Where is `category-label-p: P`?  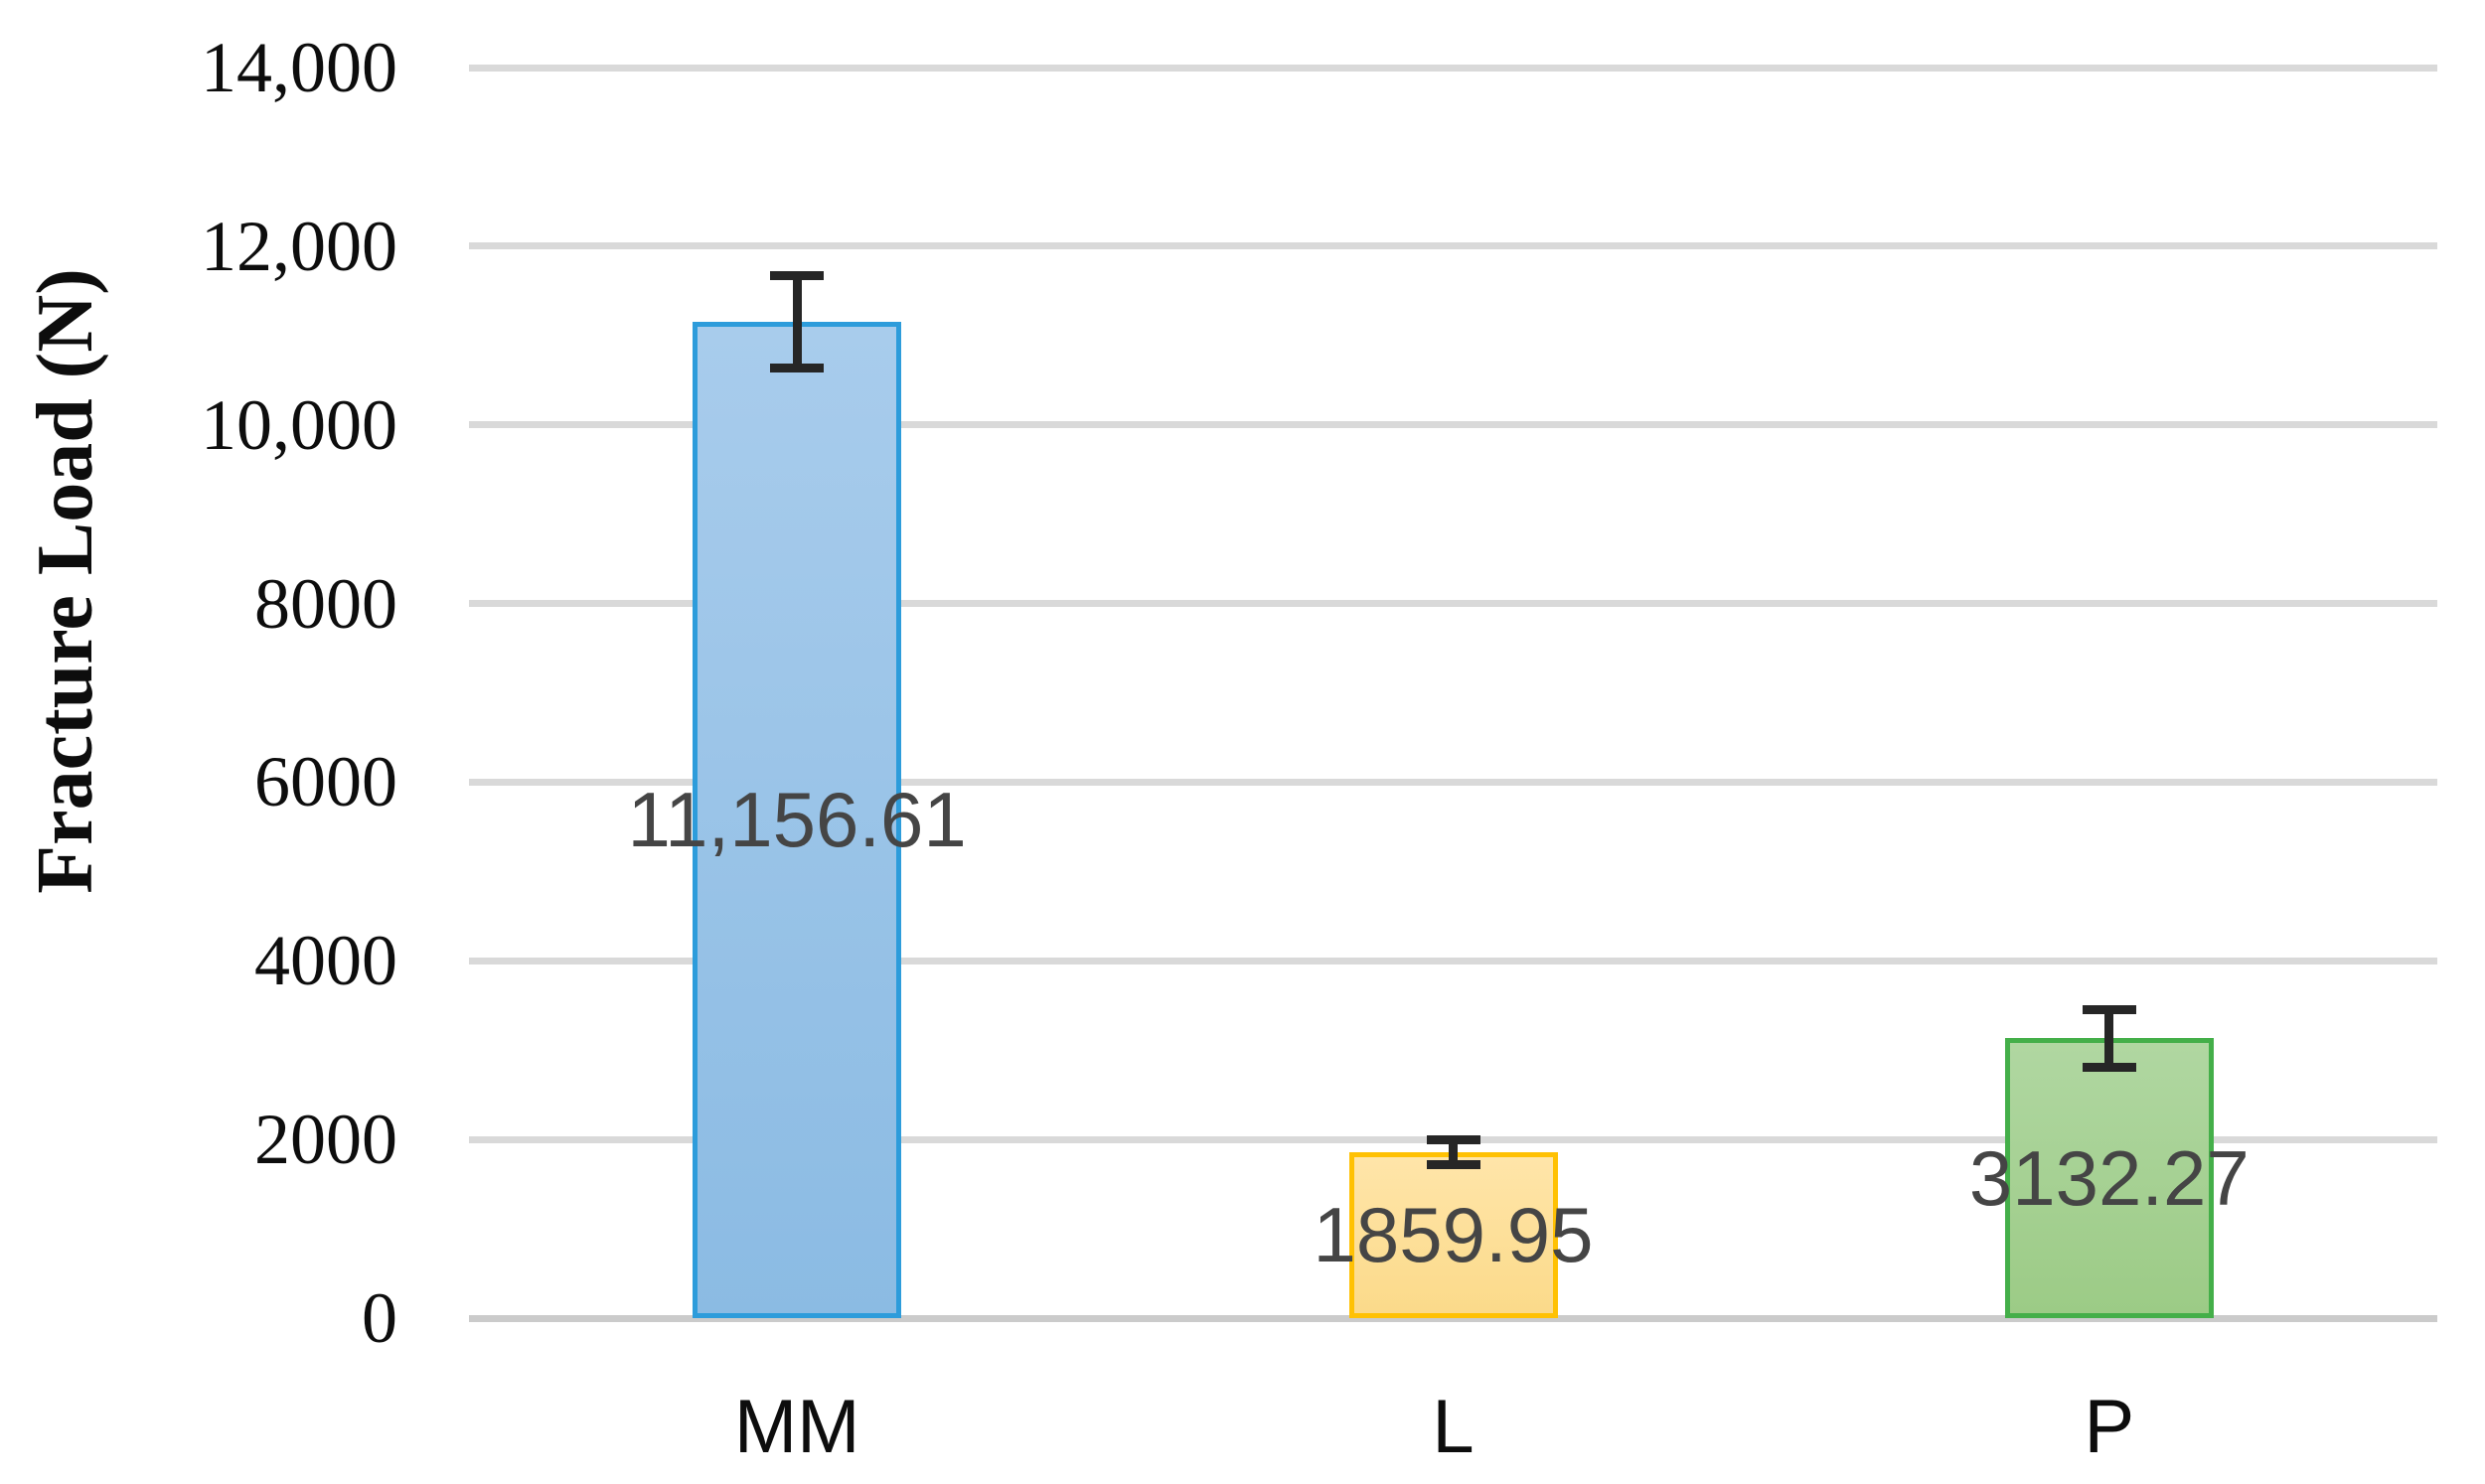 category-label-p: P is located at coordinates (2110, 1427).